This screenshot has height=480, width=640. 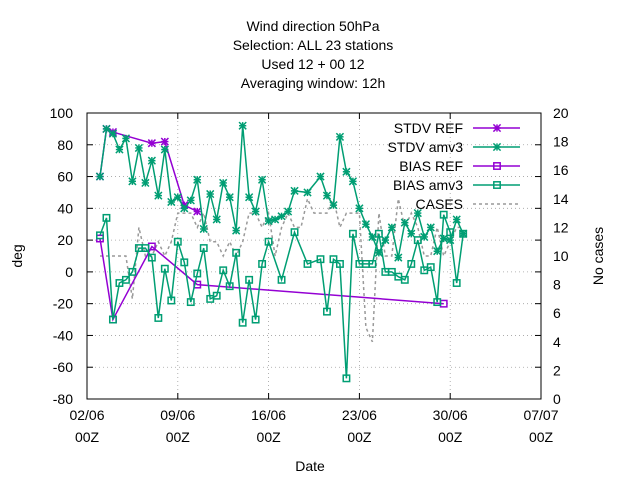 I want to click on y2-tick-label: 20, so click(x=561, y=113).